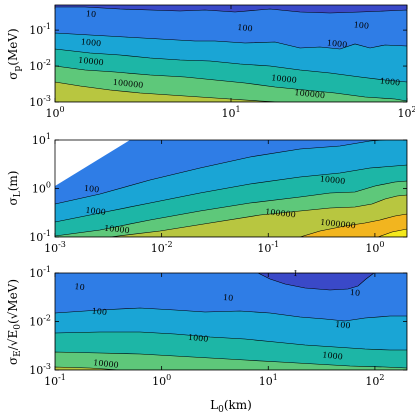  Describe the element at coordinates (392, 232) in the screenshot. I see `contour-band-highest` at that location.